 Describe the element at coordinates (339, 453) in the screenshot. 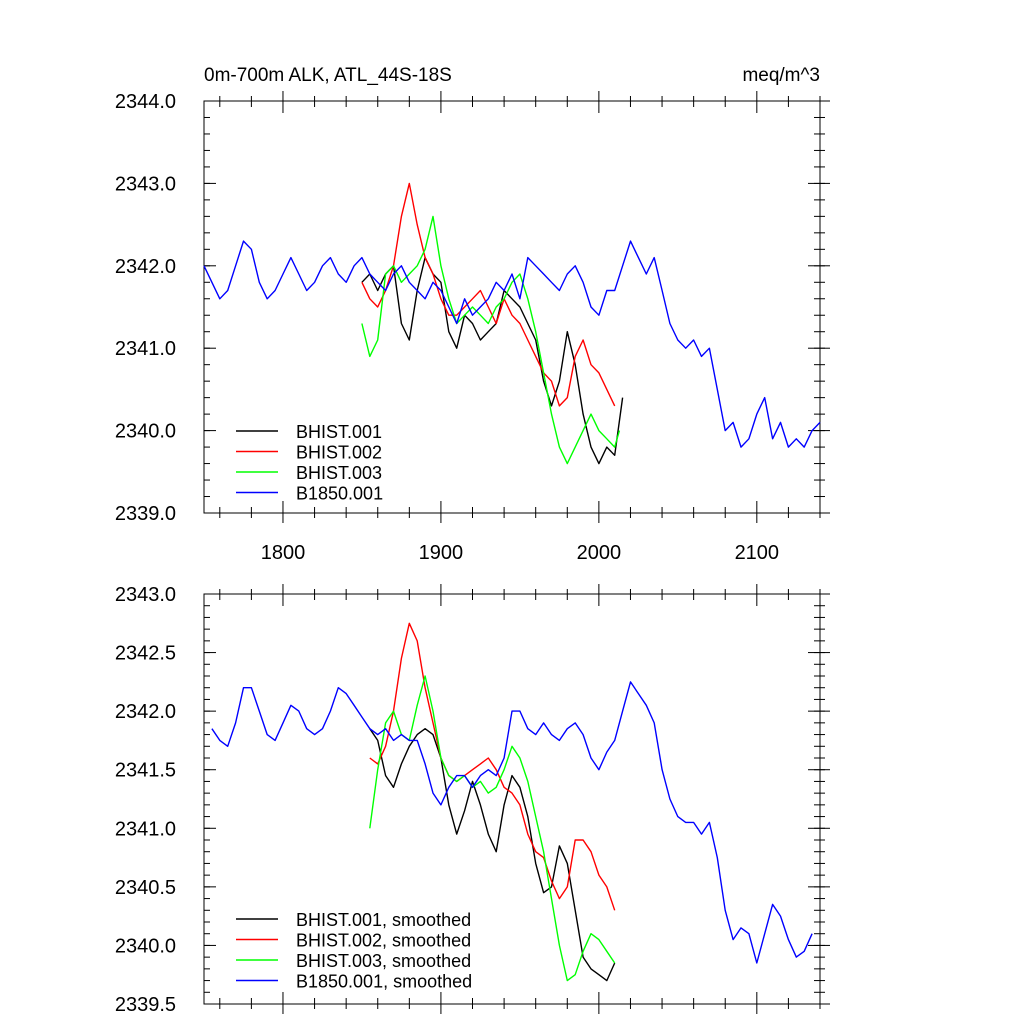

I see `top-legend-label: BHIST.002` at that location.